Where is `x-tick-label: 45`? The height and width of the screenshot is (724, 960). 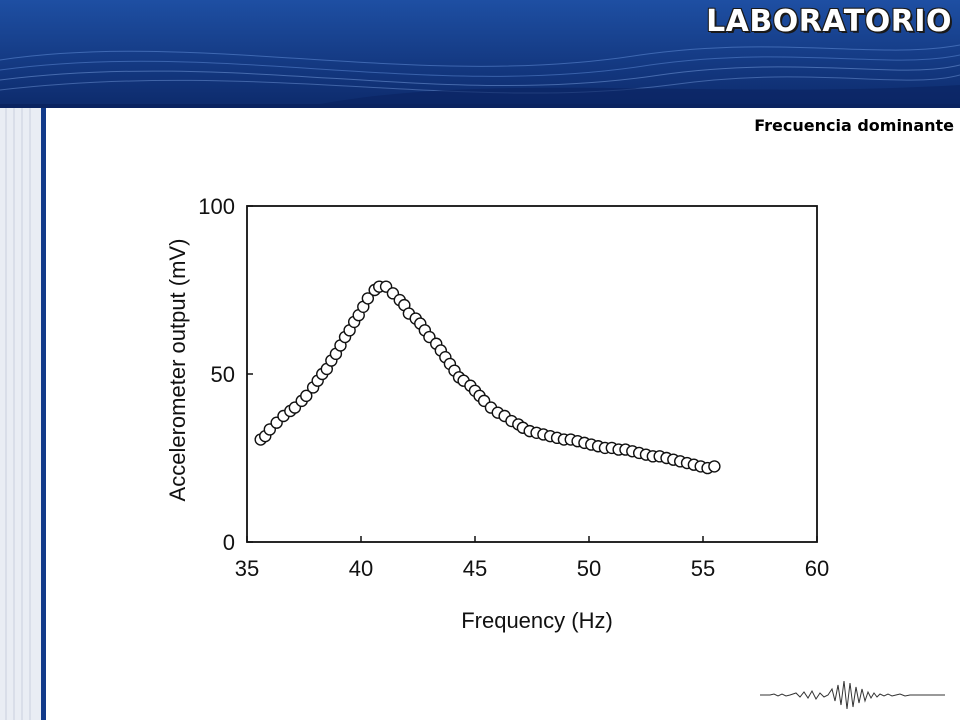
x-tick-label: 45 is located at coordinates (475, 568).